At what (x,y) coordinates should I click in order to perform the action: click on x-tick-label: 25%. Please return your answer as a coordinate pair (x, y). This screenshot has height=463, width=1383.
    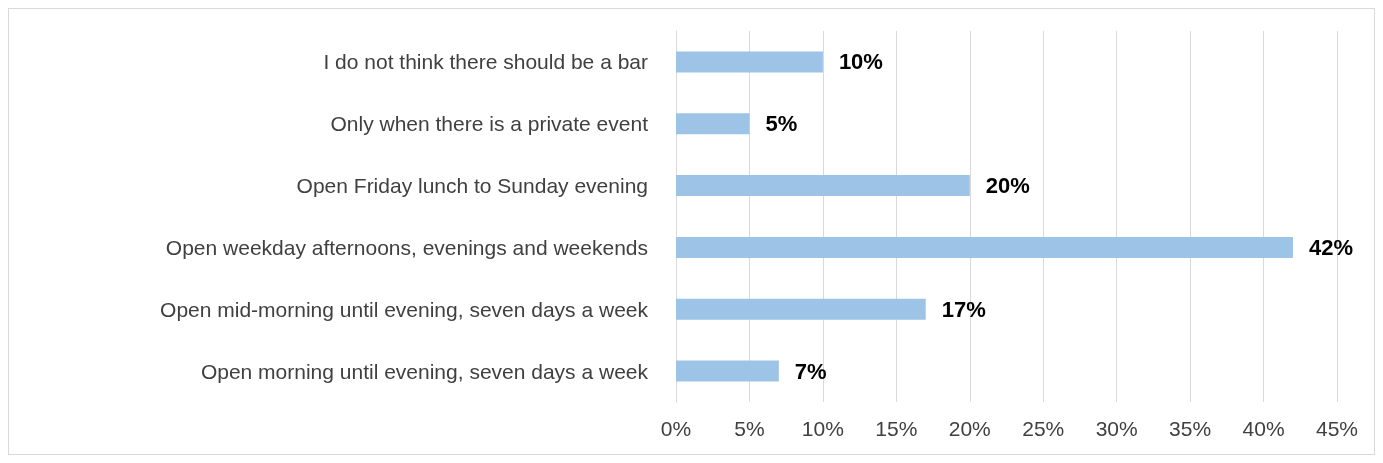
    Looking at the image, I should click on (1043, 428).